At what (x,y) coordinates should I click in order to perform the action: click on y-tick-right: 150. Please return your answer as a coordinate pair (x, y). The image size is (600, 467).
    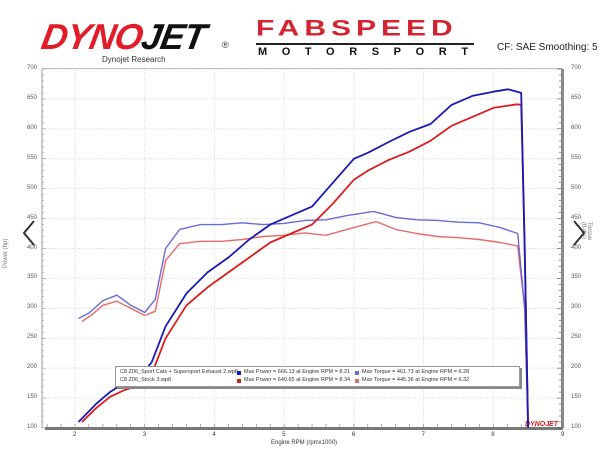
    Looking at the image, I should click on (576, 397).